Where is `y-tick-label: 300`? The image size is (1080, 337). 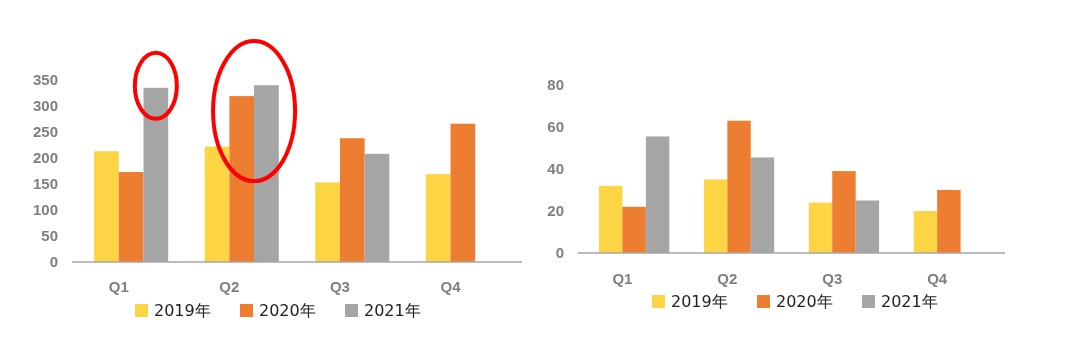 y-tick-label: 300 is located at coordinates (45, 106).